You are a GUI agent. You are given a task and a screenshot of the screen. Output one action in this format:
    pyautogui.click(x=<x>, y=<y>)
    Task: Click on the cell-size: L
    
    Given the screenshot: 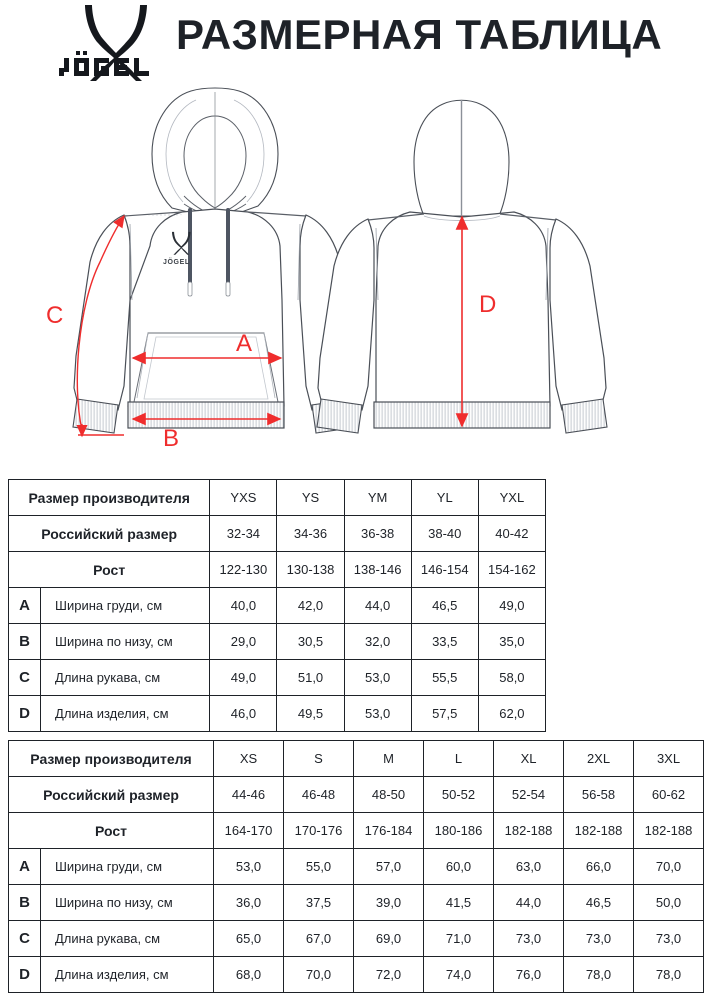 What is the action you would take?
    pyautogui.click(x=459, y=758)
    